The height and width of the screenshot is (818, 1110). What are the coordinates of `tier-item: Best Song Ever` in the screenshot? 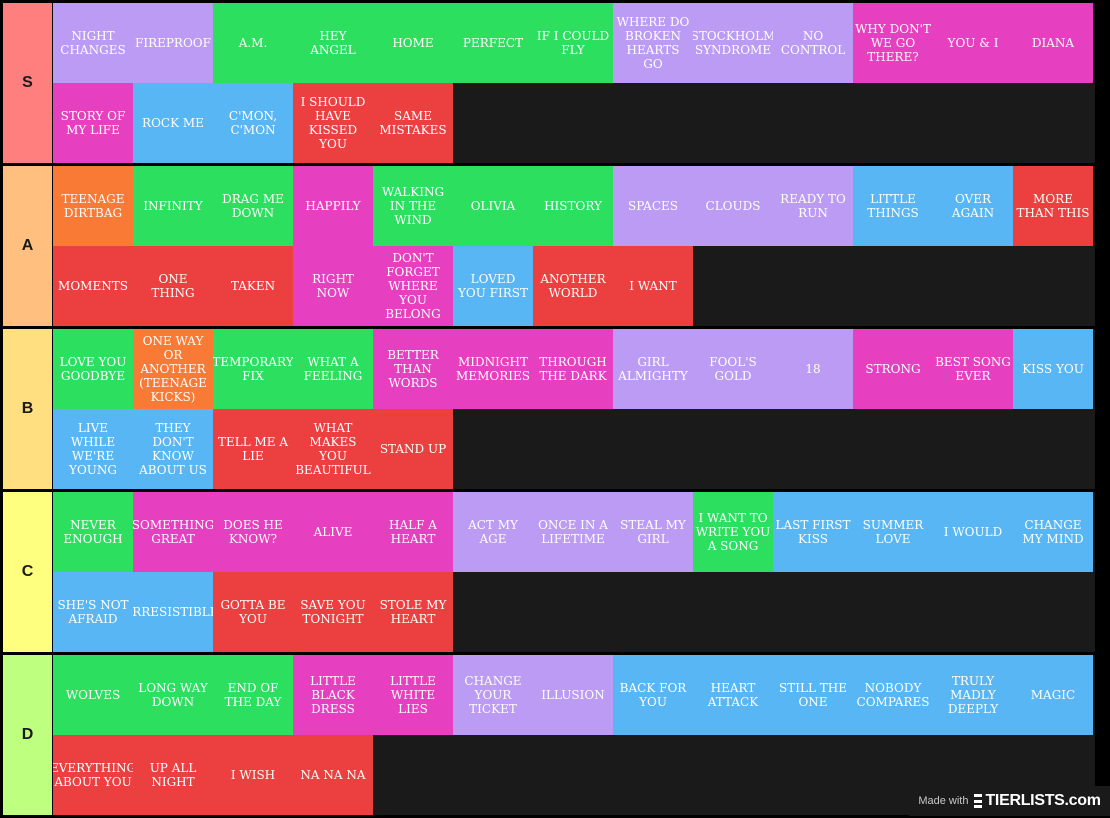 It's located at (973, 369).